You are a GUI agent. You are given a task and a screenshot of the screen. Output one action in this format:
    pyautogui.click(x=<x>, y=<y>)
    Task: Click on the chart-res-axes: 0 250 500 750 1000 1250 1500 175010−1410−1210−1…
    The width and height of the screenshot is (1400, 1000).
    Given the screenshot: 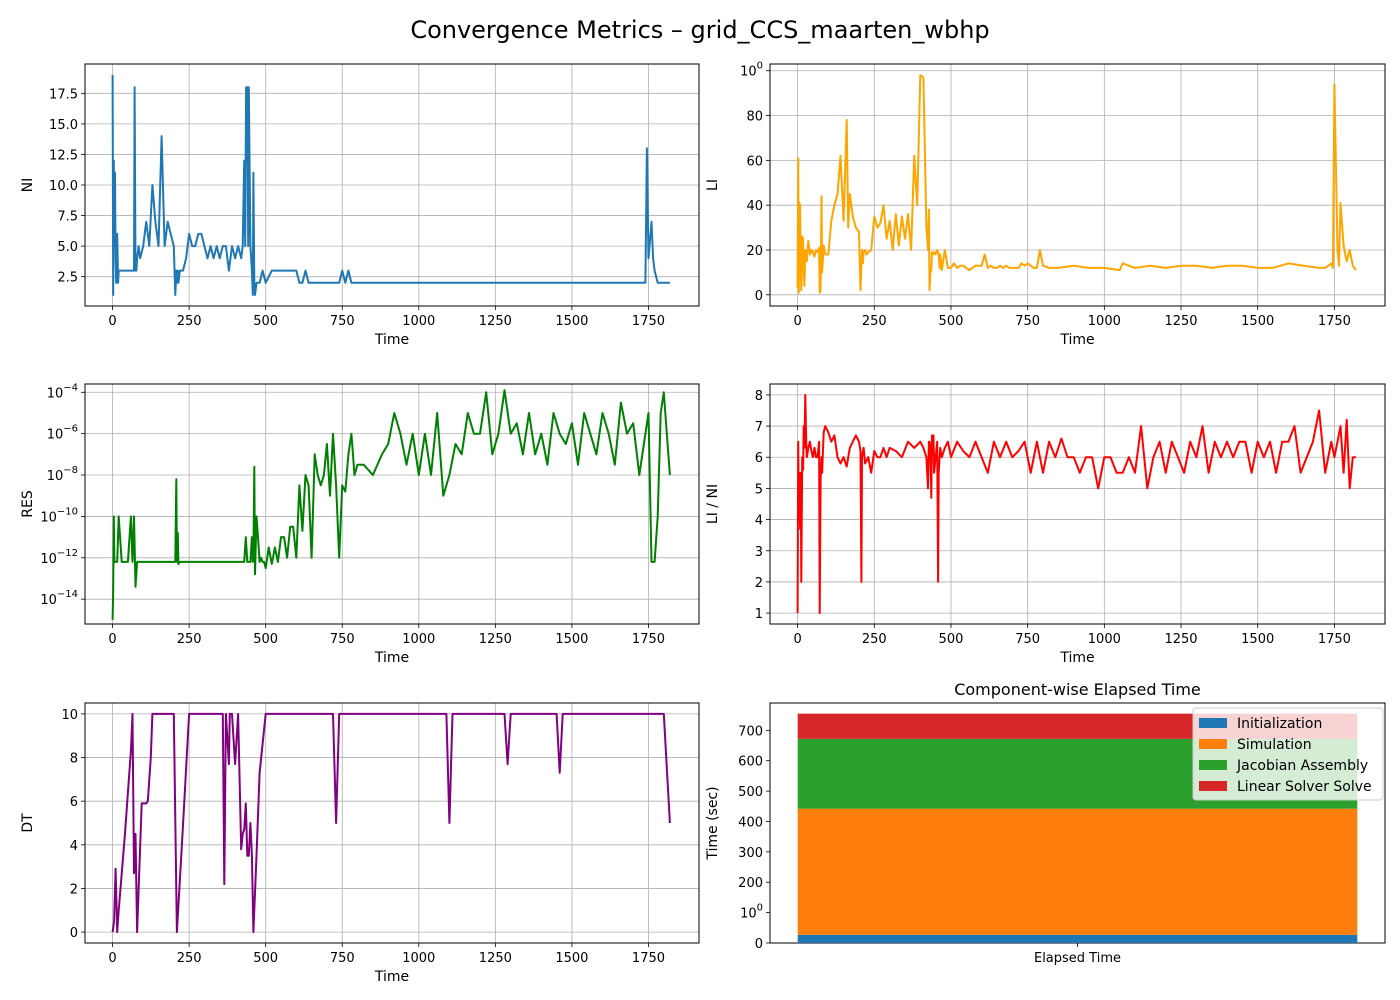 What is the action you would take?
    pyautogui.click(x=360, y=524)
    